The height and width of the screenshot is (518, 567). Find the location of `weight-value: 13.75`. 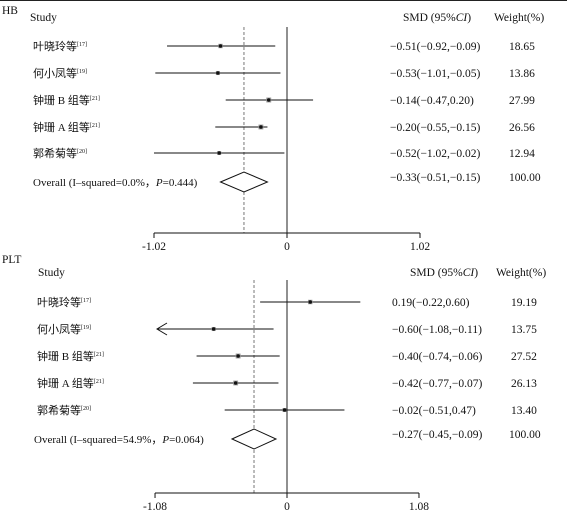

weight-value: 13.75 is located at coordinates (524, 330).